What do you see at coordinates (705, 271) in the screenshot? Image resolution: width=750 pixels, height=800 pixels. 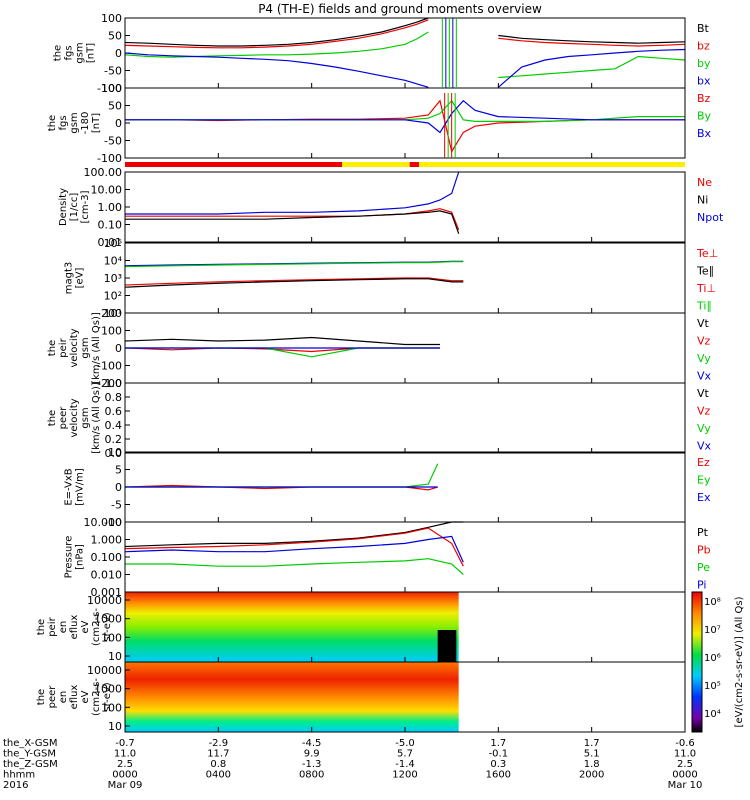 I see `legend-entry: Te∥` at bounding box center [705, 271].